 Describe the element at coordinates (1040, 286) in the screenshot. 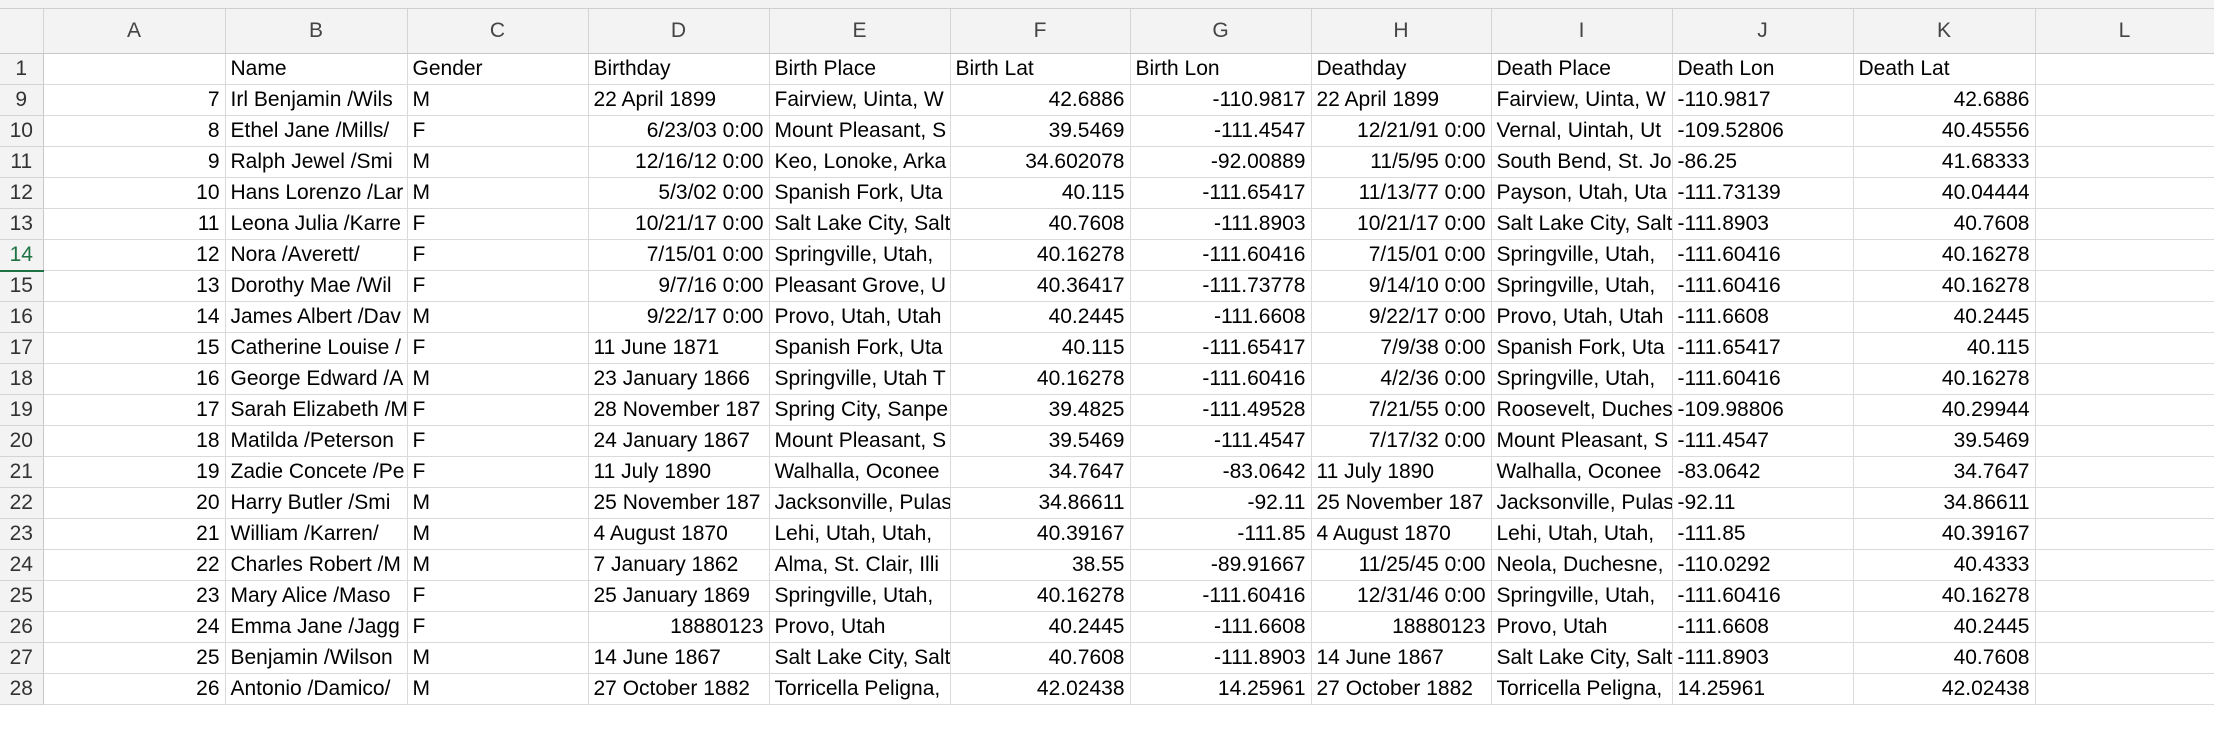

I see `cell-f: 40.36417` at that location.